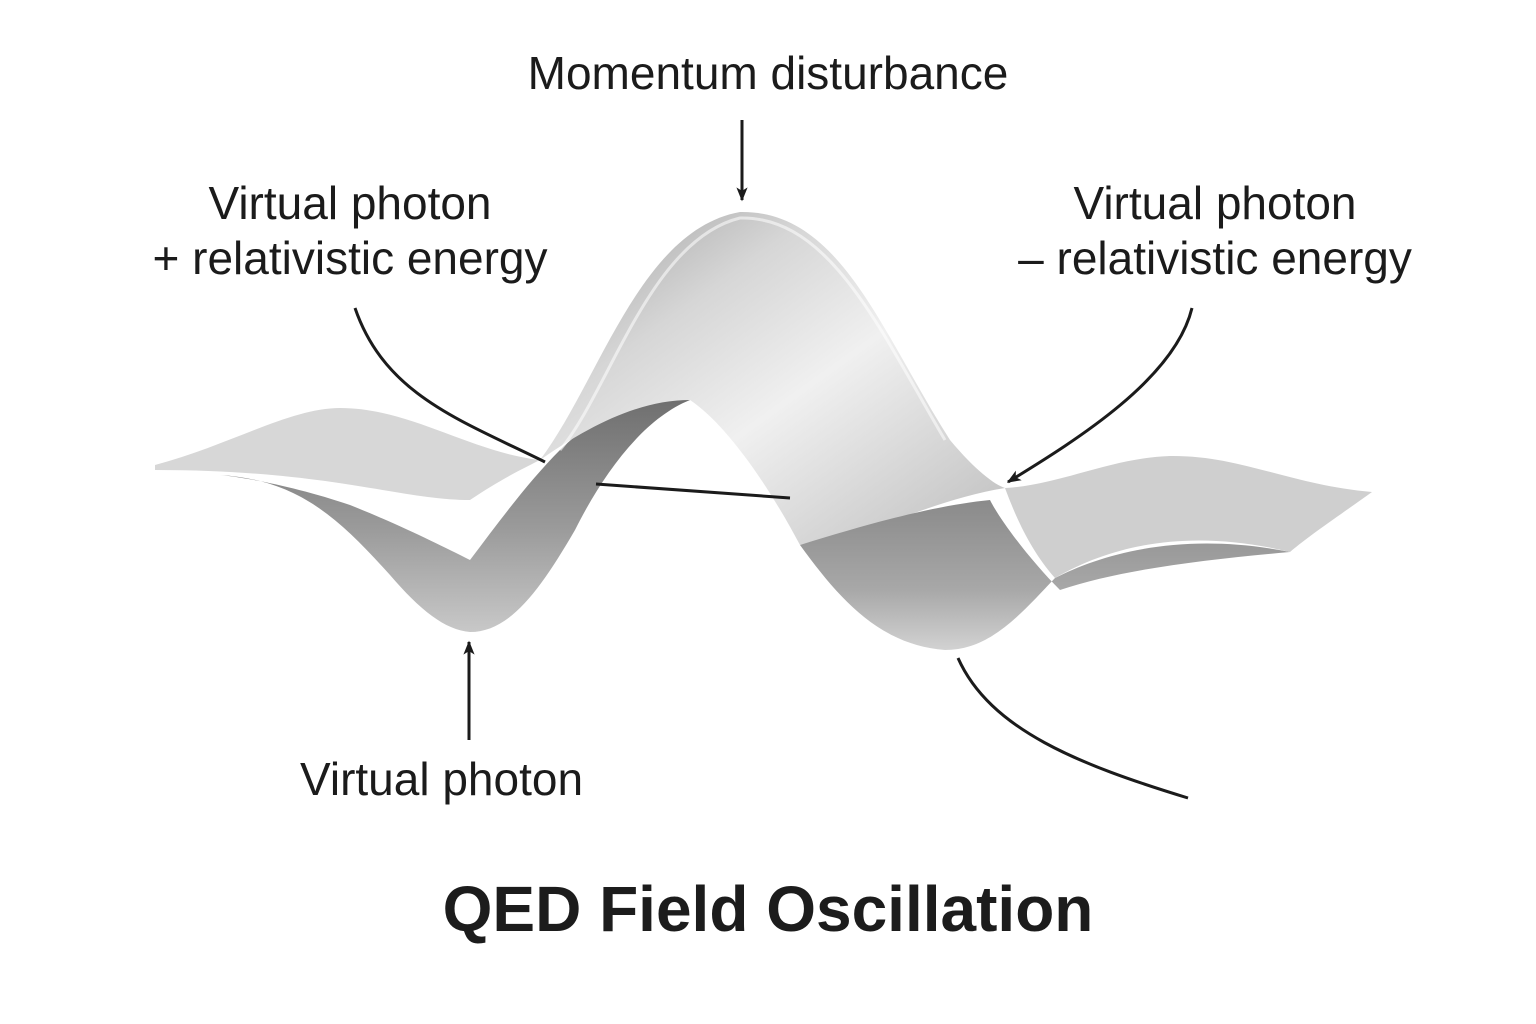 Image resolution: width=1536 pixels, height=1024 pixels. What do you see at coordinates (693, 491) in the screenshot?
I see `inner-connector-line` at bounding box center [693, 491].